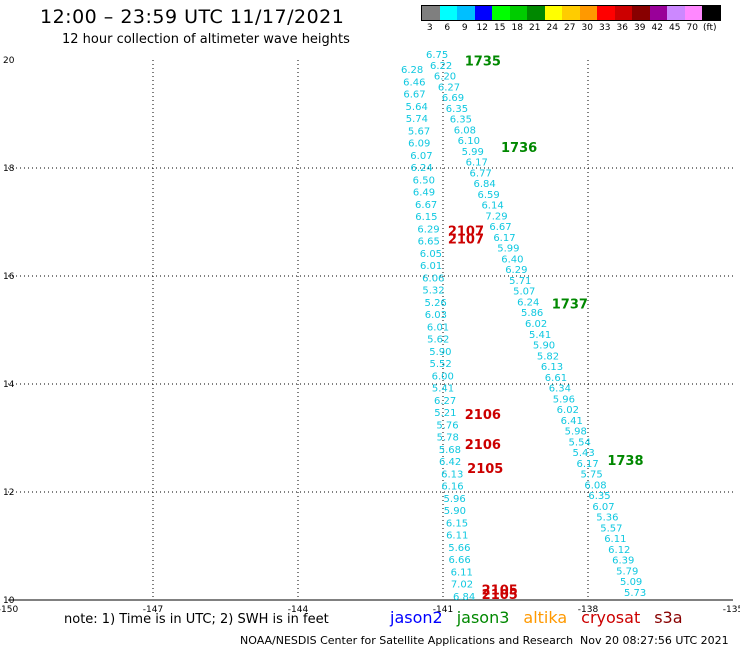 The image size is (740, 650). What do you see at coordinates (584, 453) in the screenshot?
I see `wave-height-value: 5.43` at bounding box center [584, 453].